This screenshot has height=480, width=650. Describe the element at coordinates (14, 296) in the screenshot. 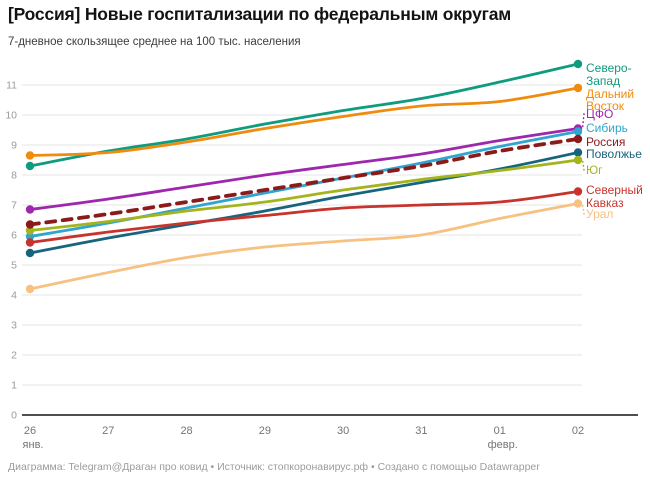

I see `y-tick-label: 4` at that location.